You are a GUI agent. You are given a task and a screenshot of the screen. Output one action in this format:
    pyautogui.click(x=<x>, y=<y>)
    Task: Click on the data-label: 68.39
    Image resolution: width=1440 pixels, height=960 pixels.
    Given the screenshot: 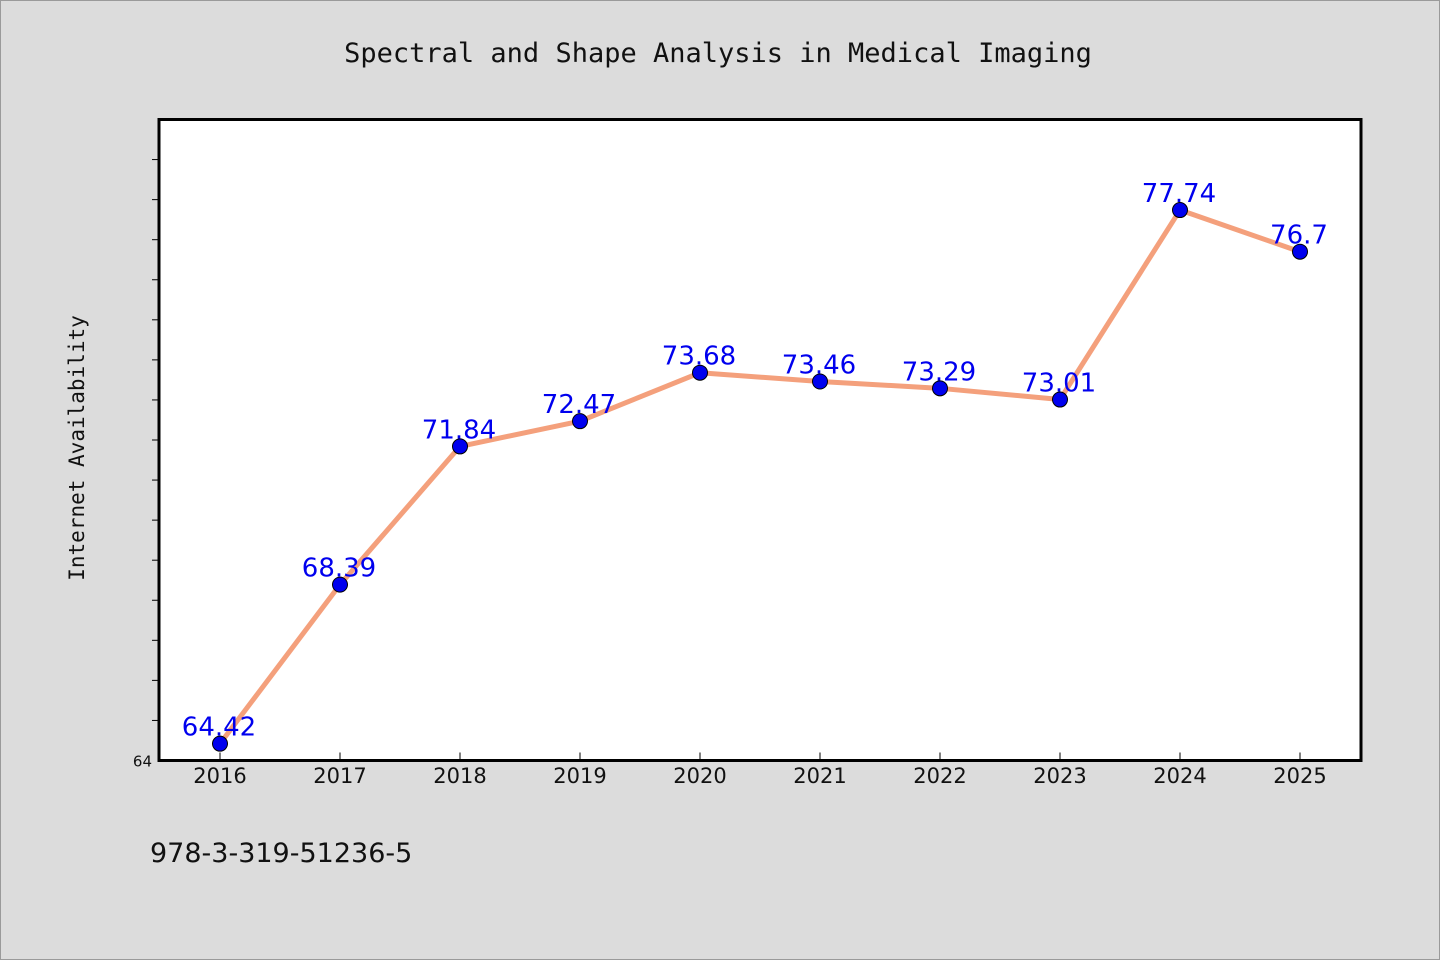 What is the action you would take?
    pyautogui.click(x=339, y=569)
    